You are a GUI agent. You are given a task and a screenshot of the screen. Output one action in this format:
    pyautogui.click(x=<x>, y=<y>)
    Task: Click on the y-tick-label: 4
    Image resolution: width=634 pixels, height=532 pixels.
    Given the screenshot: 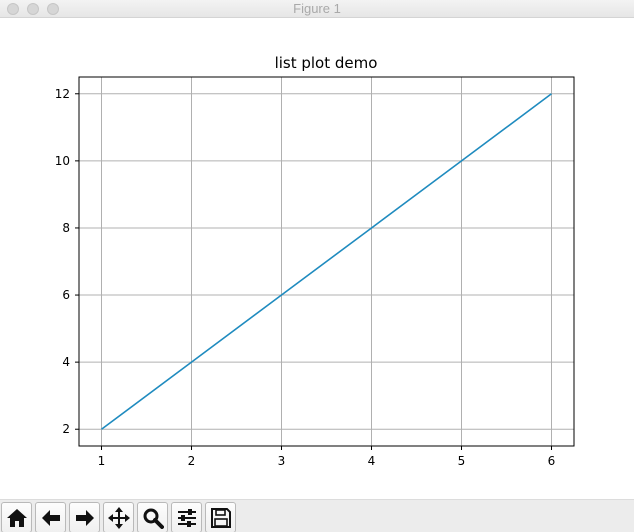 What is the action you would take?
    pyautogui.click(x=66, y=362)
    